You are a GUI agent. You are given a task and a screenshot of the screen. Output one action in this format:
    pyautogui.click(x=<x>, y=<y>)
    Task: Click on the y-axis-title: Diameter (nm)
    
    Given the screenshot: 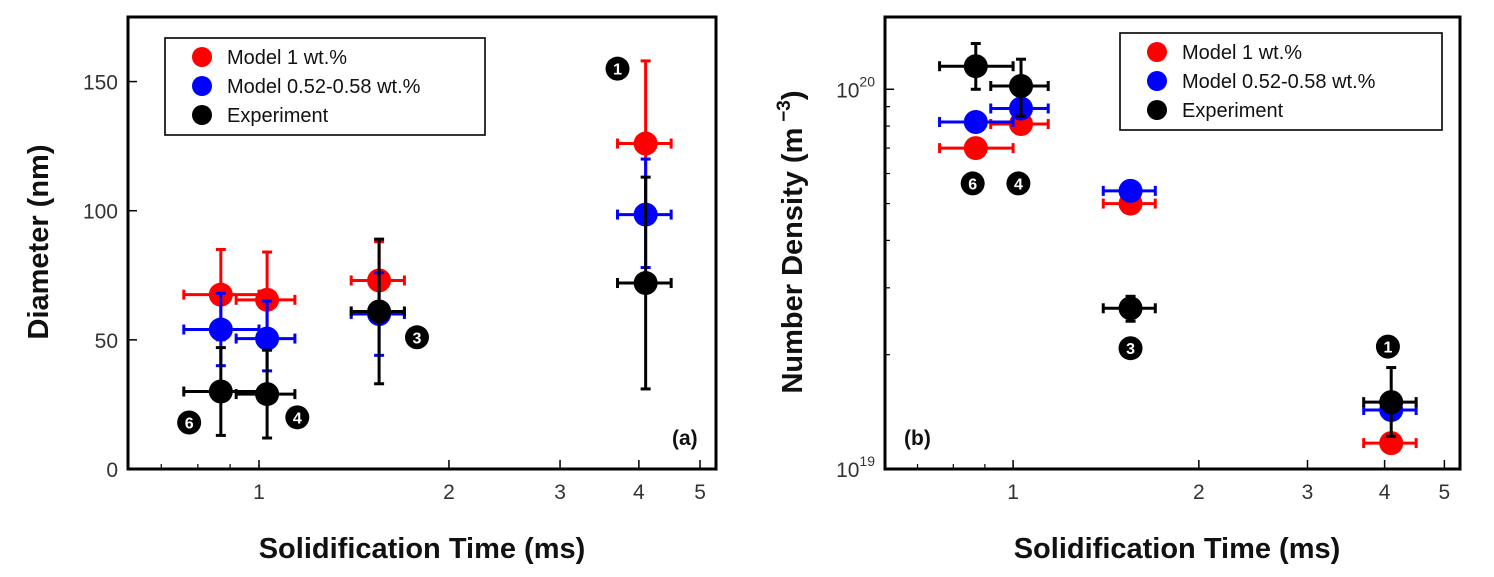 What is the action you would take?
    pyautogui.click(x=39, y=242)
    